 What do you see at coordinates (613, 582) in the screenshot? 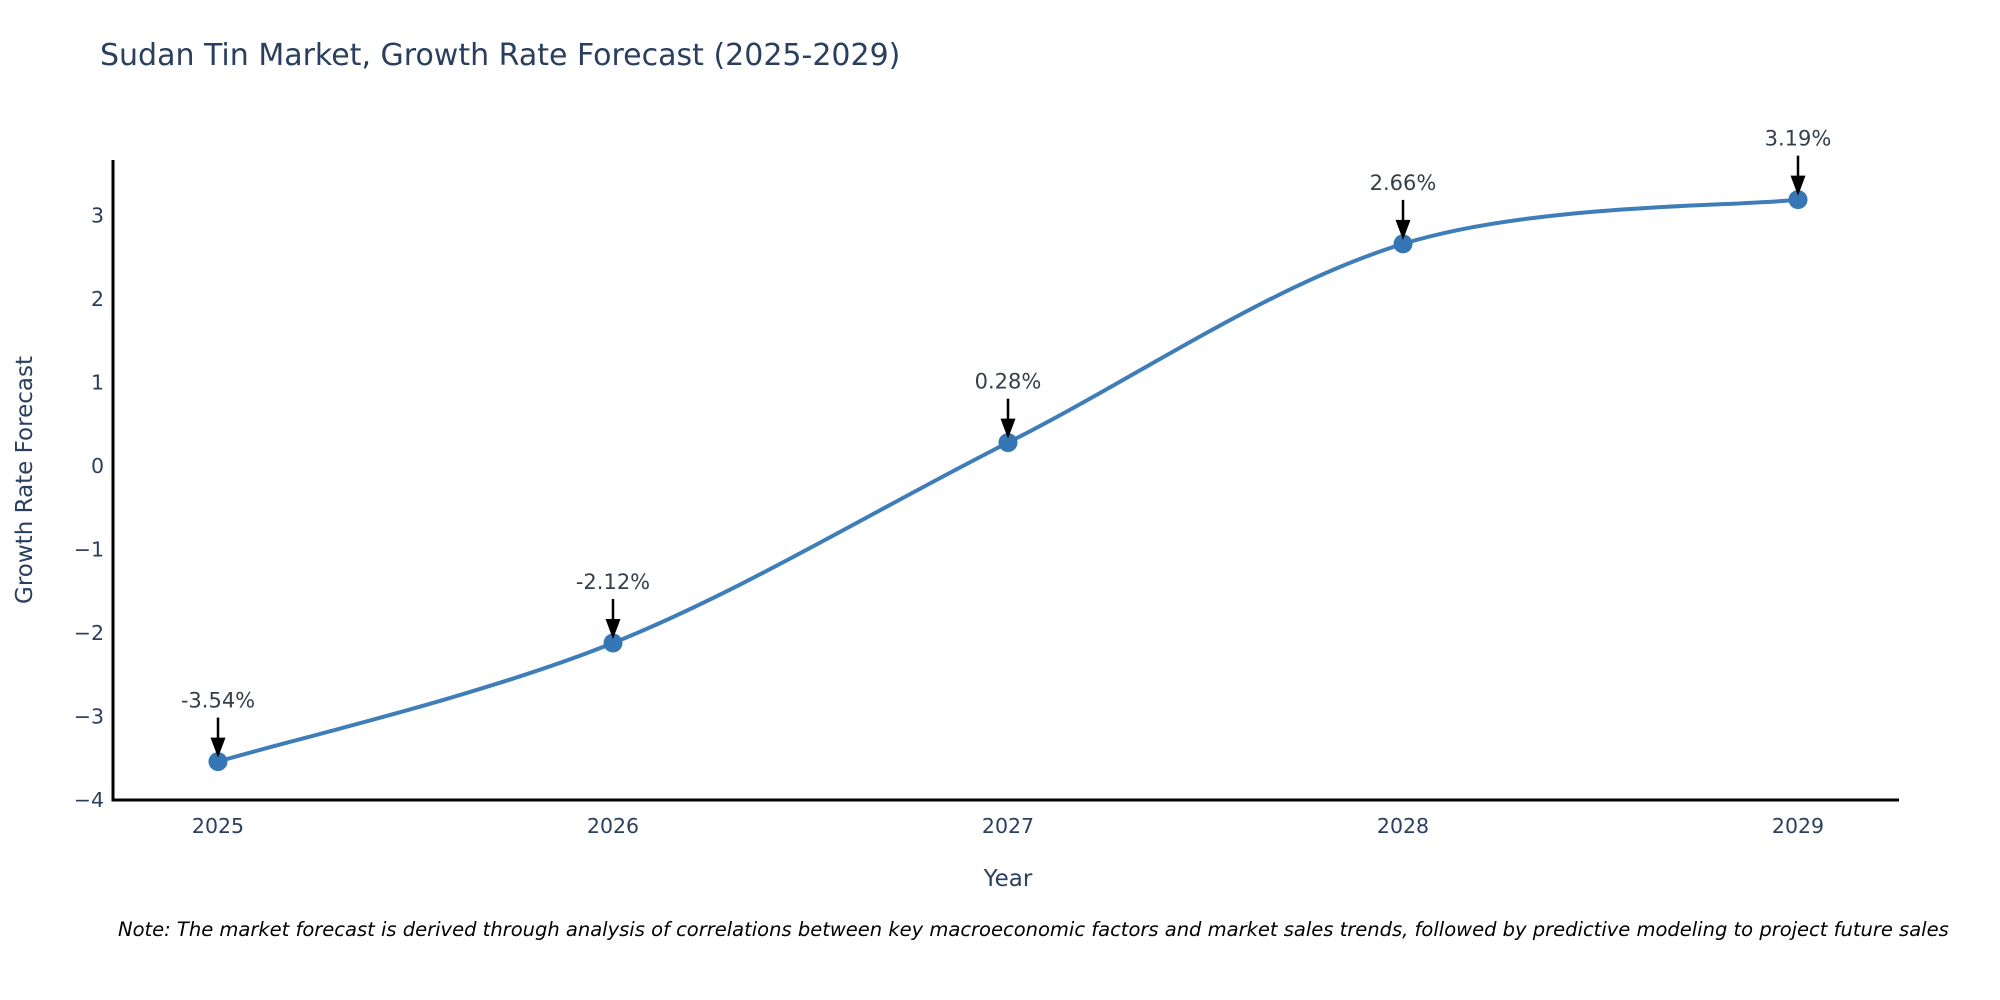
I see `annotation-label: -2.12%` at bounding box center [613, 582].